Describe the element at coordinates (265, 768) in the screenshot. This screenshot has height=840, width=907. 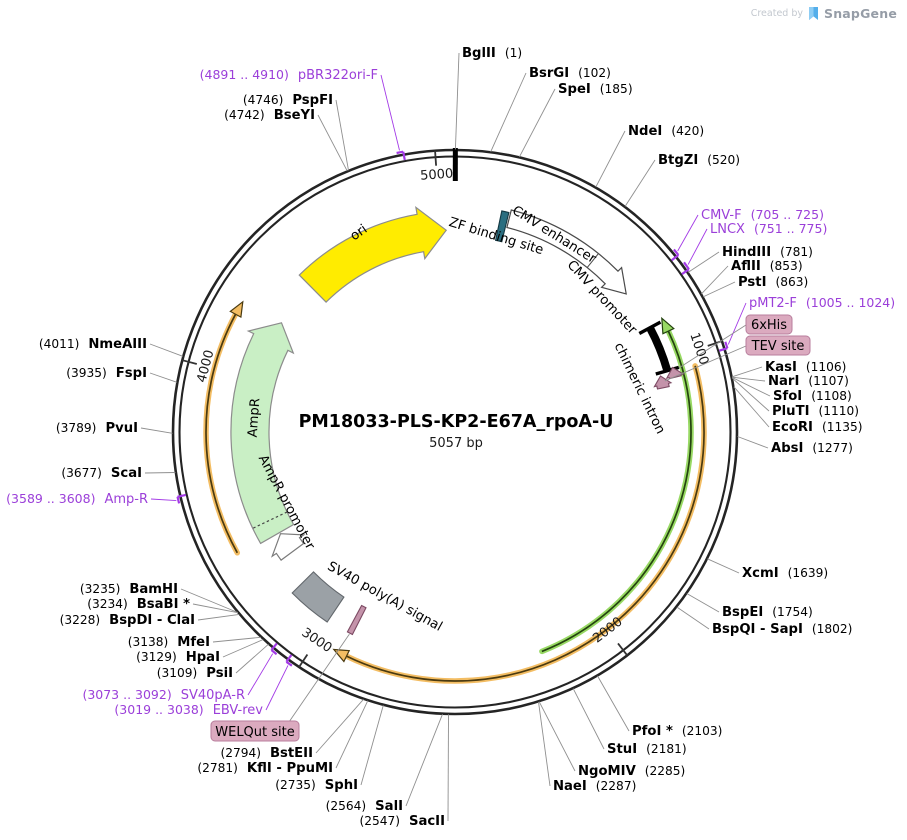
I see `site-label-kfli-ppumi: (2781) KflI - PpuMI` at that location.